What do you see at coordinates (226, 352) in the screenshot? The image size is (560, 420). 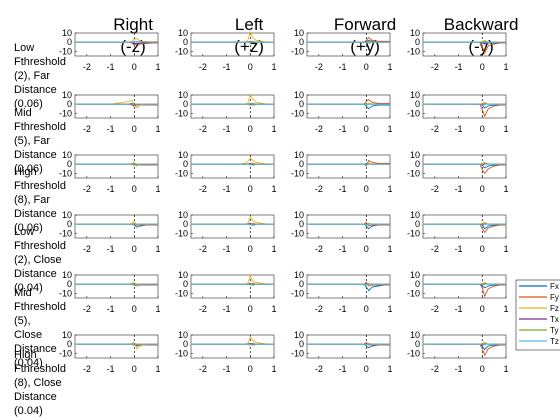 I see `panel-r5-c1: 100-10-2 -1 0 1` at bounding box center [226, 352].